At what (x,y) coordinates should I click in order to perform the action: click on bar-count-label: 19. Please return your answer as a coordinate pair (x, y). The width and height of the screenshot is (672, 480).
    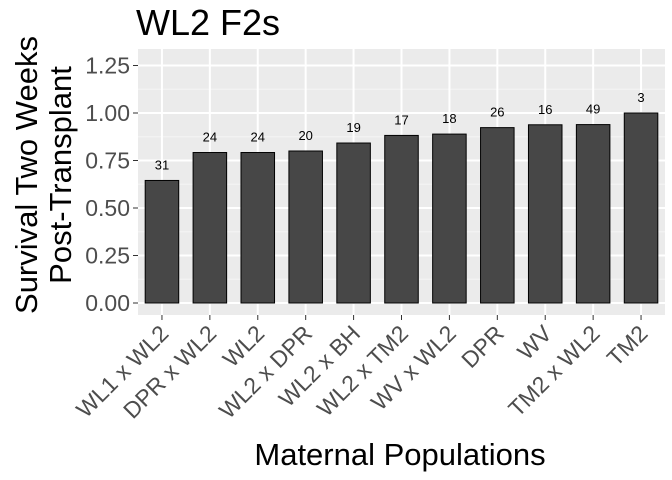
    Looking at the image, I should click on (353, 127).